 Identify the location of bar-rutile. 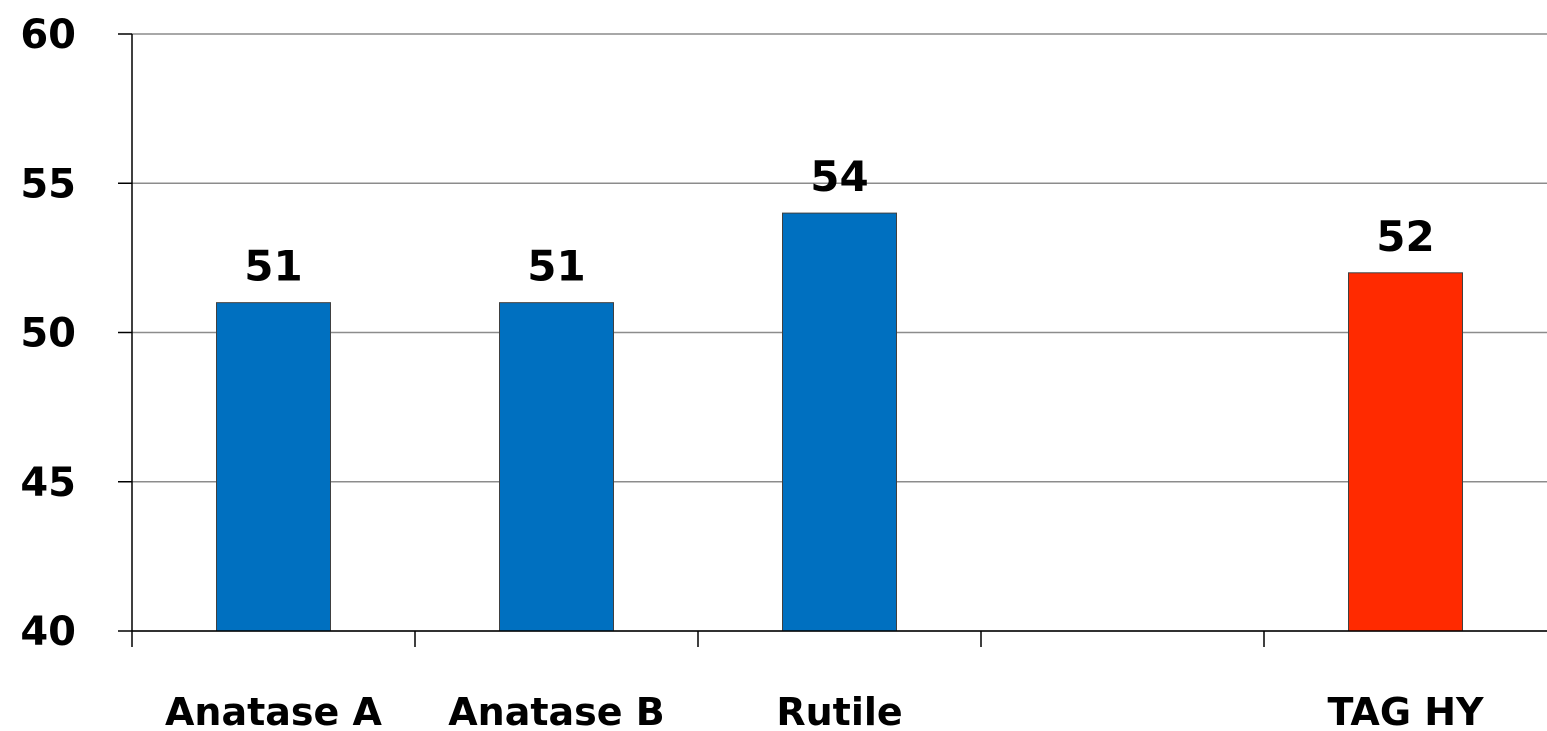
(839, 422).